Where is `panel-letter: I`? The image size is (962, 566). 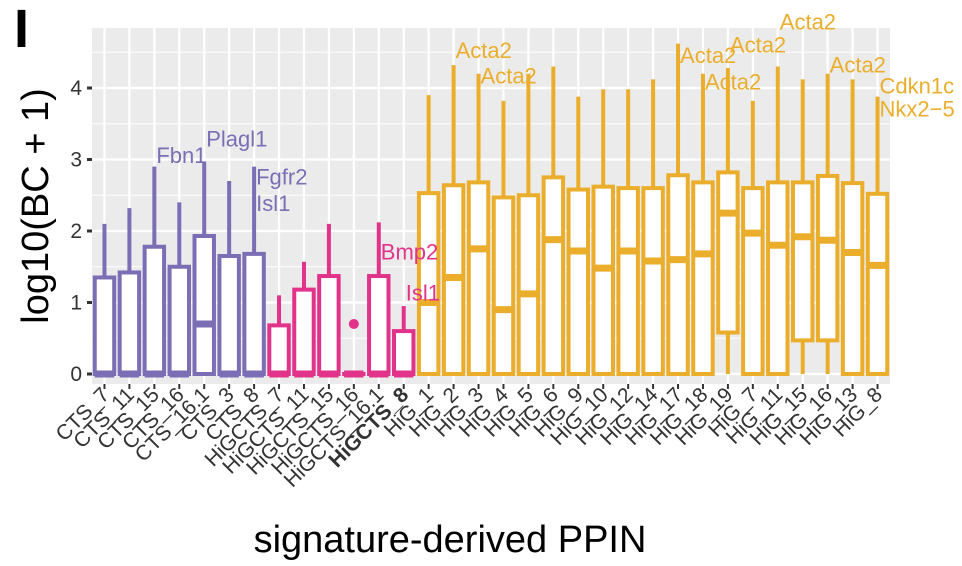
panel-letter: I is located at coordinates (21, 29).